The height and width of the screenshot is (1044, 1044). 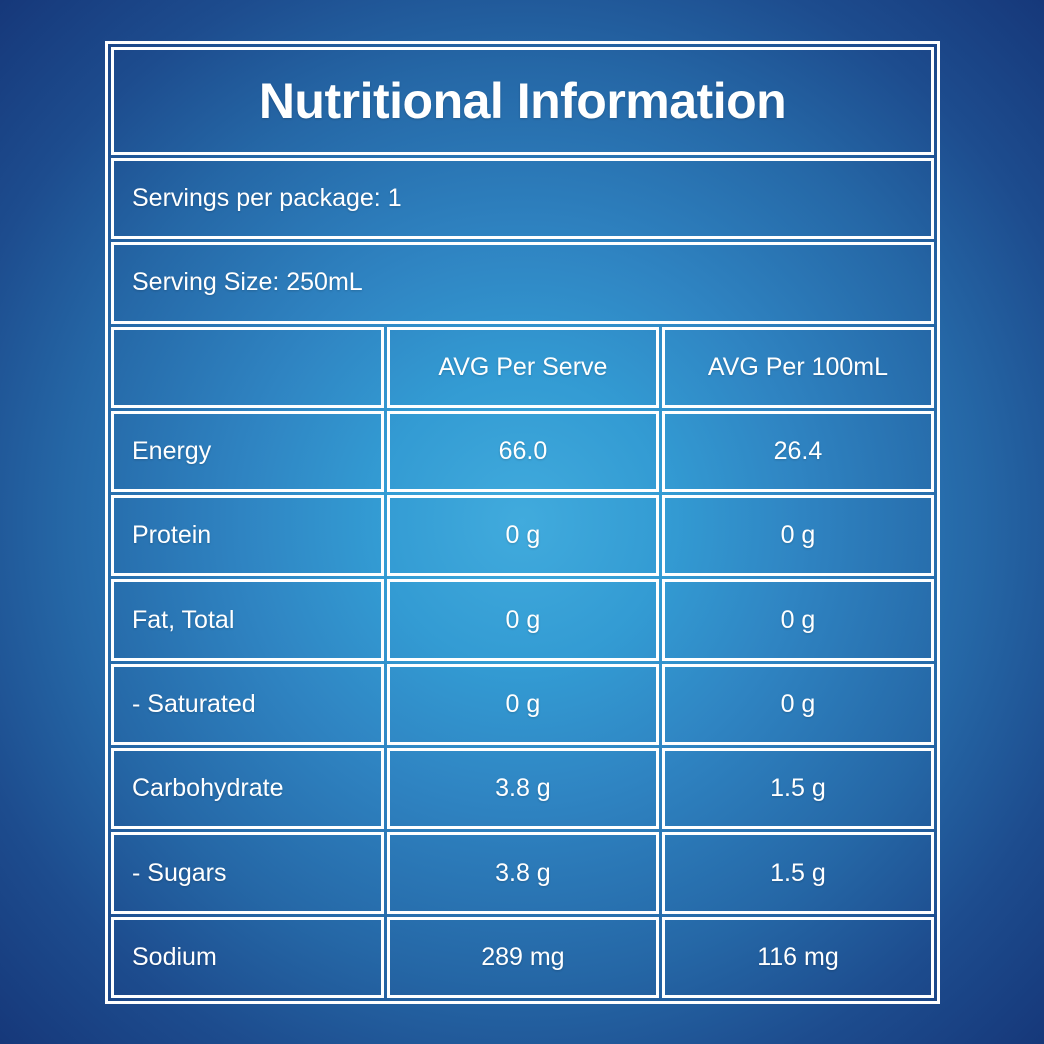 I want to click on title-row: Nutritional Information, so click(x=522, y=101).